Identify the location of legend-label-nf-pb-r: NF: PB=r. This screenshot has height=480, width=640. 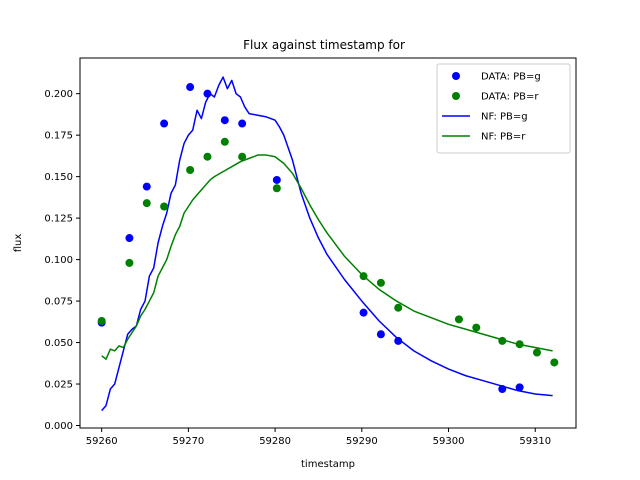
(503, 137).